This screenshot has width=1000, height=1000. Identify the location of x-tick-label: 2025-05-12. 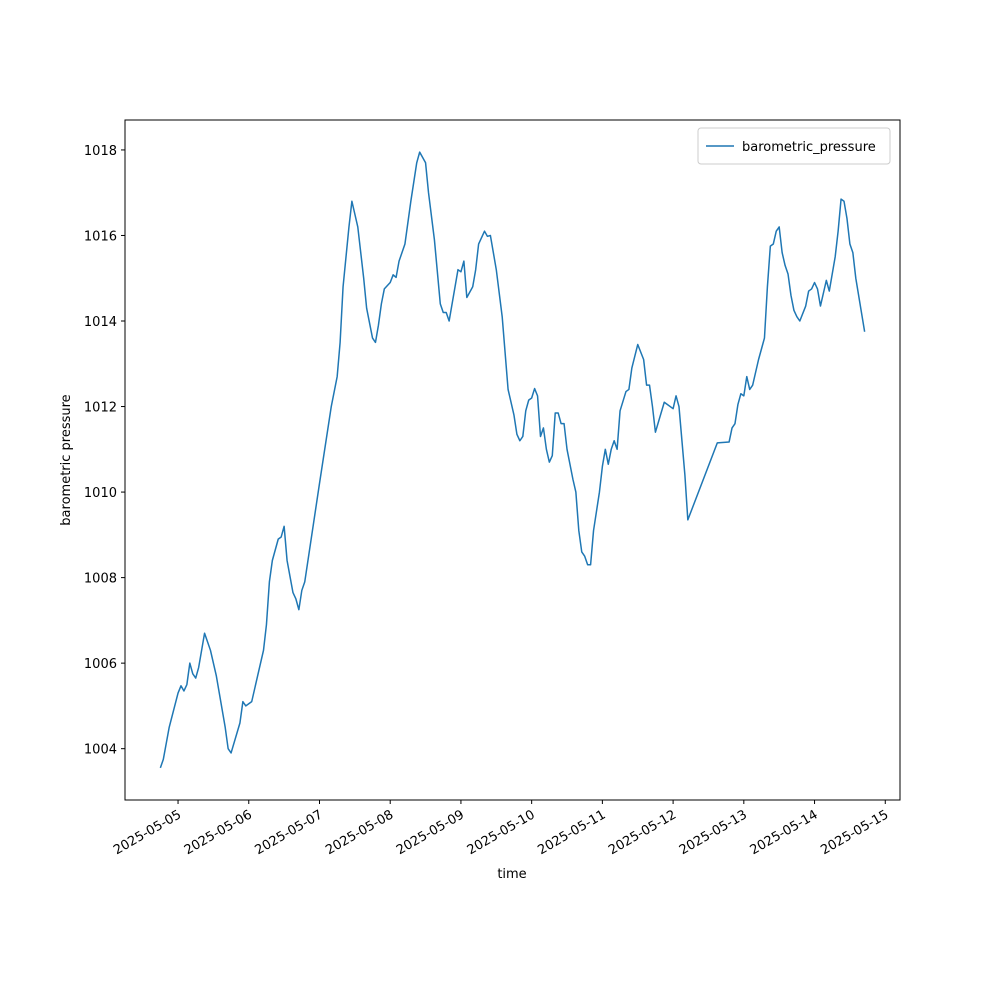
(642, 832).